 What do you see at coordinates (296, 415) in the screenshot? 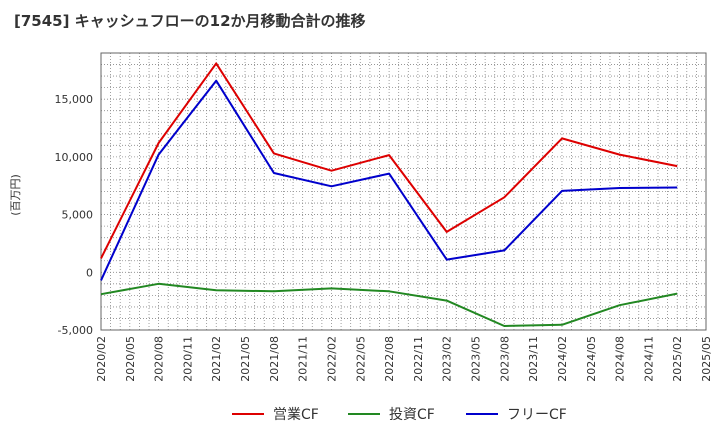
I see `legend-label: 営業CF` at bounding box center [296, 415].